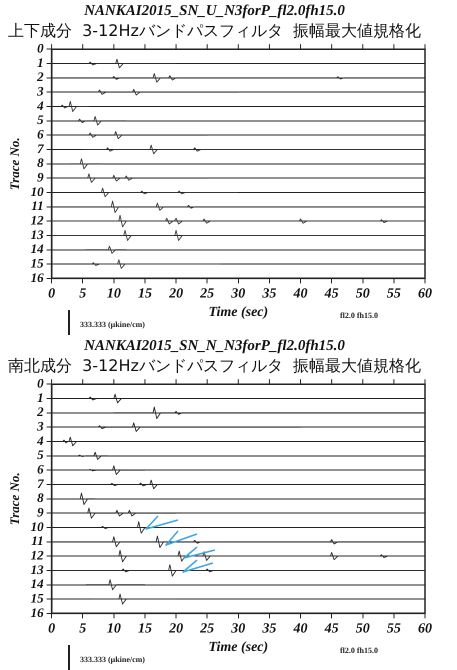 Image resolution: width=457 pixels, height=670 pixels. Describe the element at coordinates (214, 10) in the screenshot. I see `chart-title: NANKAI2015_SN_U_N3forP_fl2.0fh15.0` at that location.